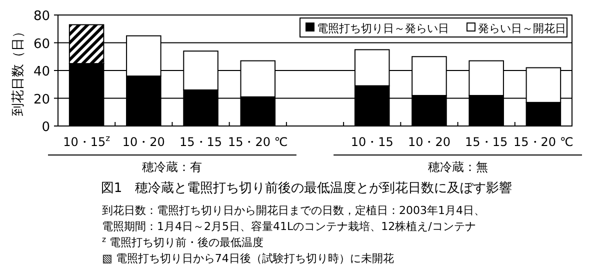 The height and width of the screenshot is (274, 613). I want to click on text: 到花日数：電照打ち切り日から開花日までの日数，定植日：2003年1月4日、, so click(293, 210).